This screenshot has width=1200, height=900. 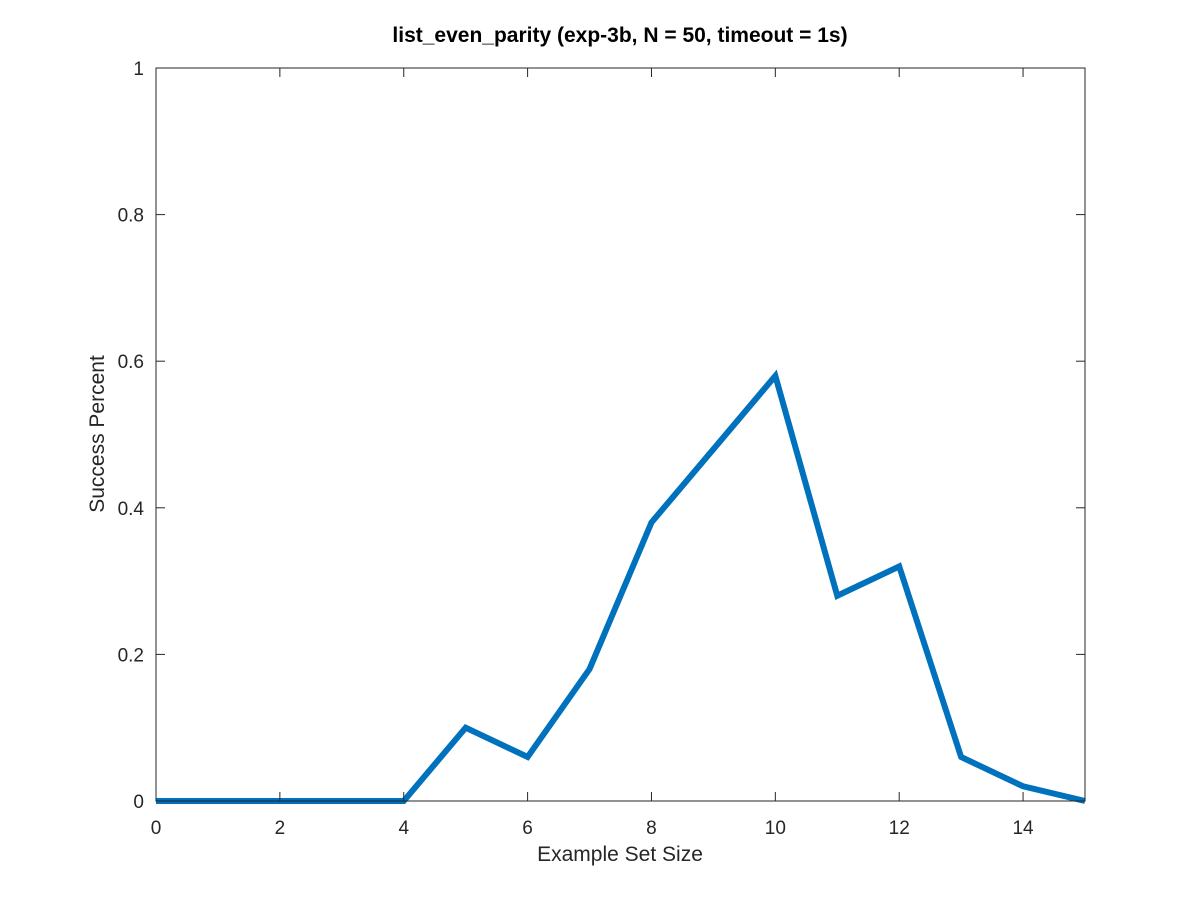 What do you see at coordinates (131, 655) in the screenshot?
I see `y-tick-label: 0.2` at bounding box center [131, 655].